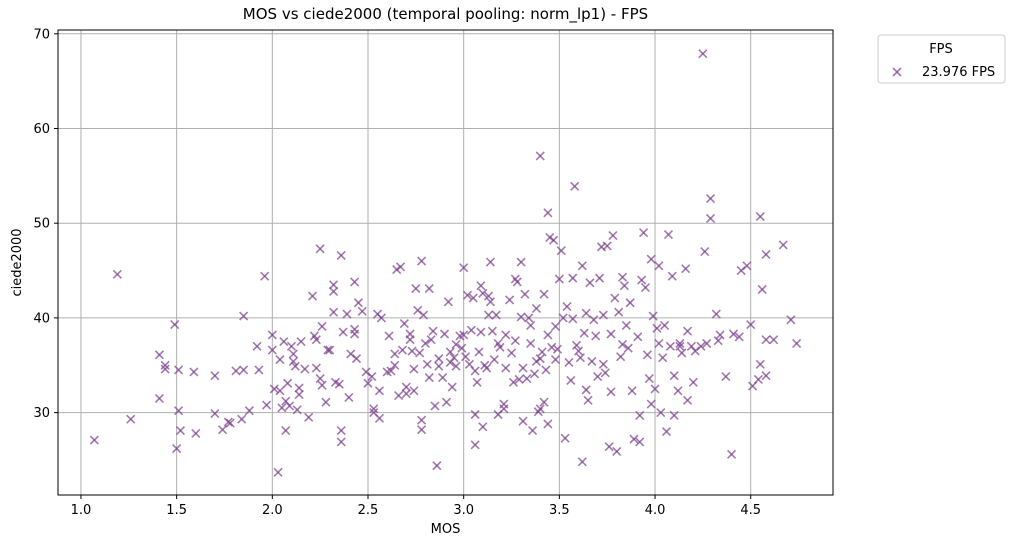 This screenshot has height=545, width=1016. What do you see at coordinates (655, 510) in the screenshot?
I see `x-tick-label: 4.0` at bounding box center [655, 510].